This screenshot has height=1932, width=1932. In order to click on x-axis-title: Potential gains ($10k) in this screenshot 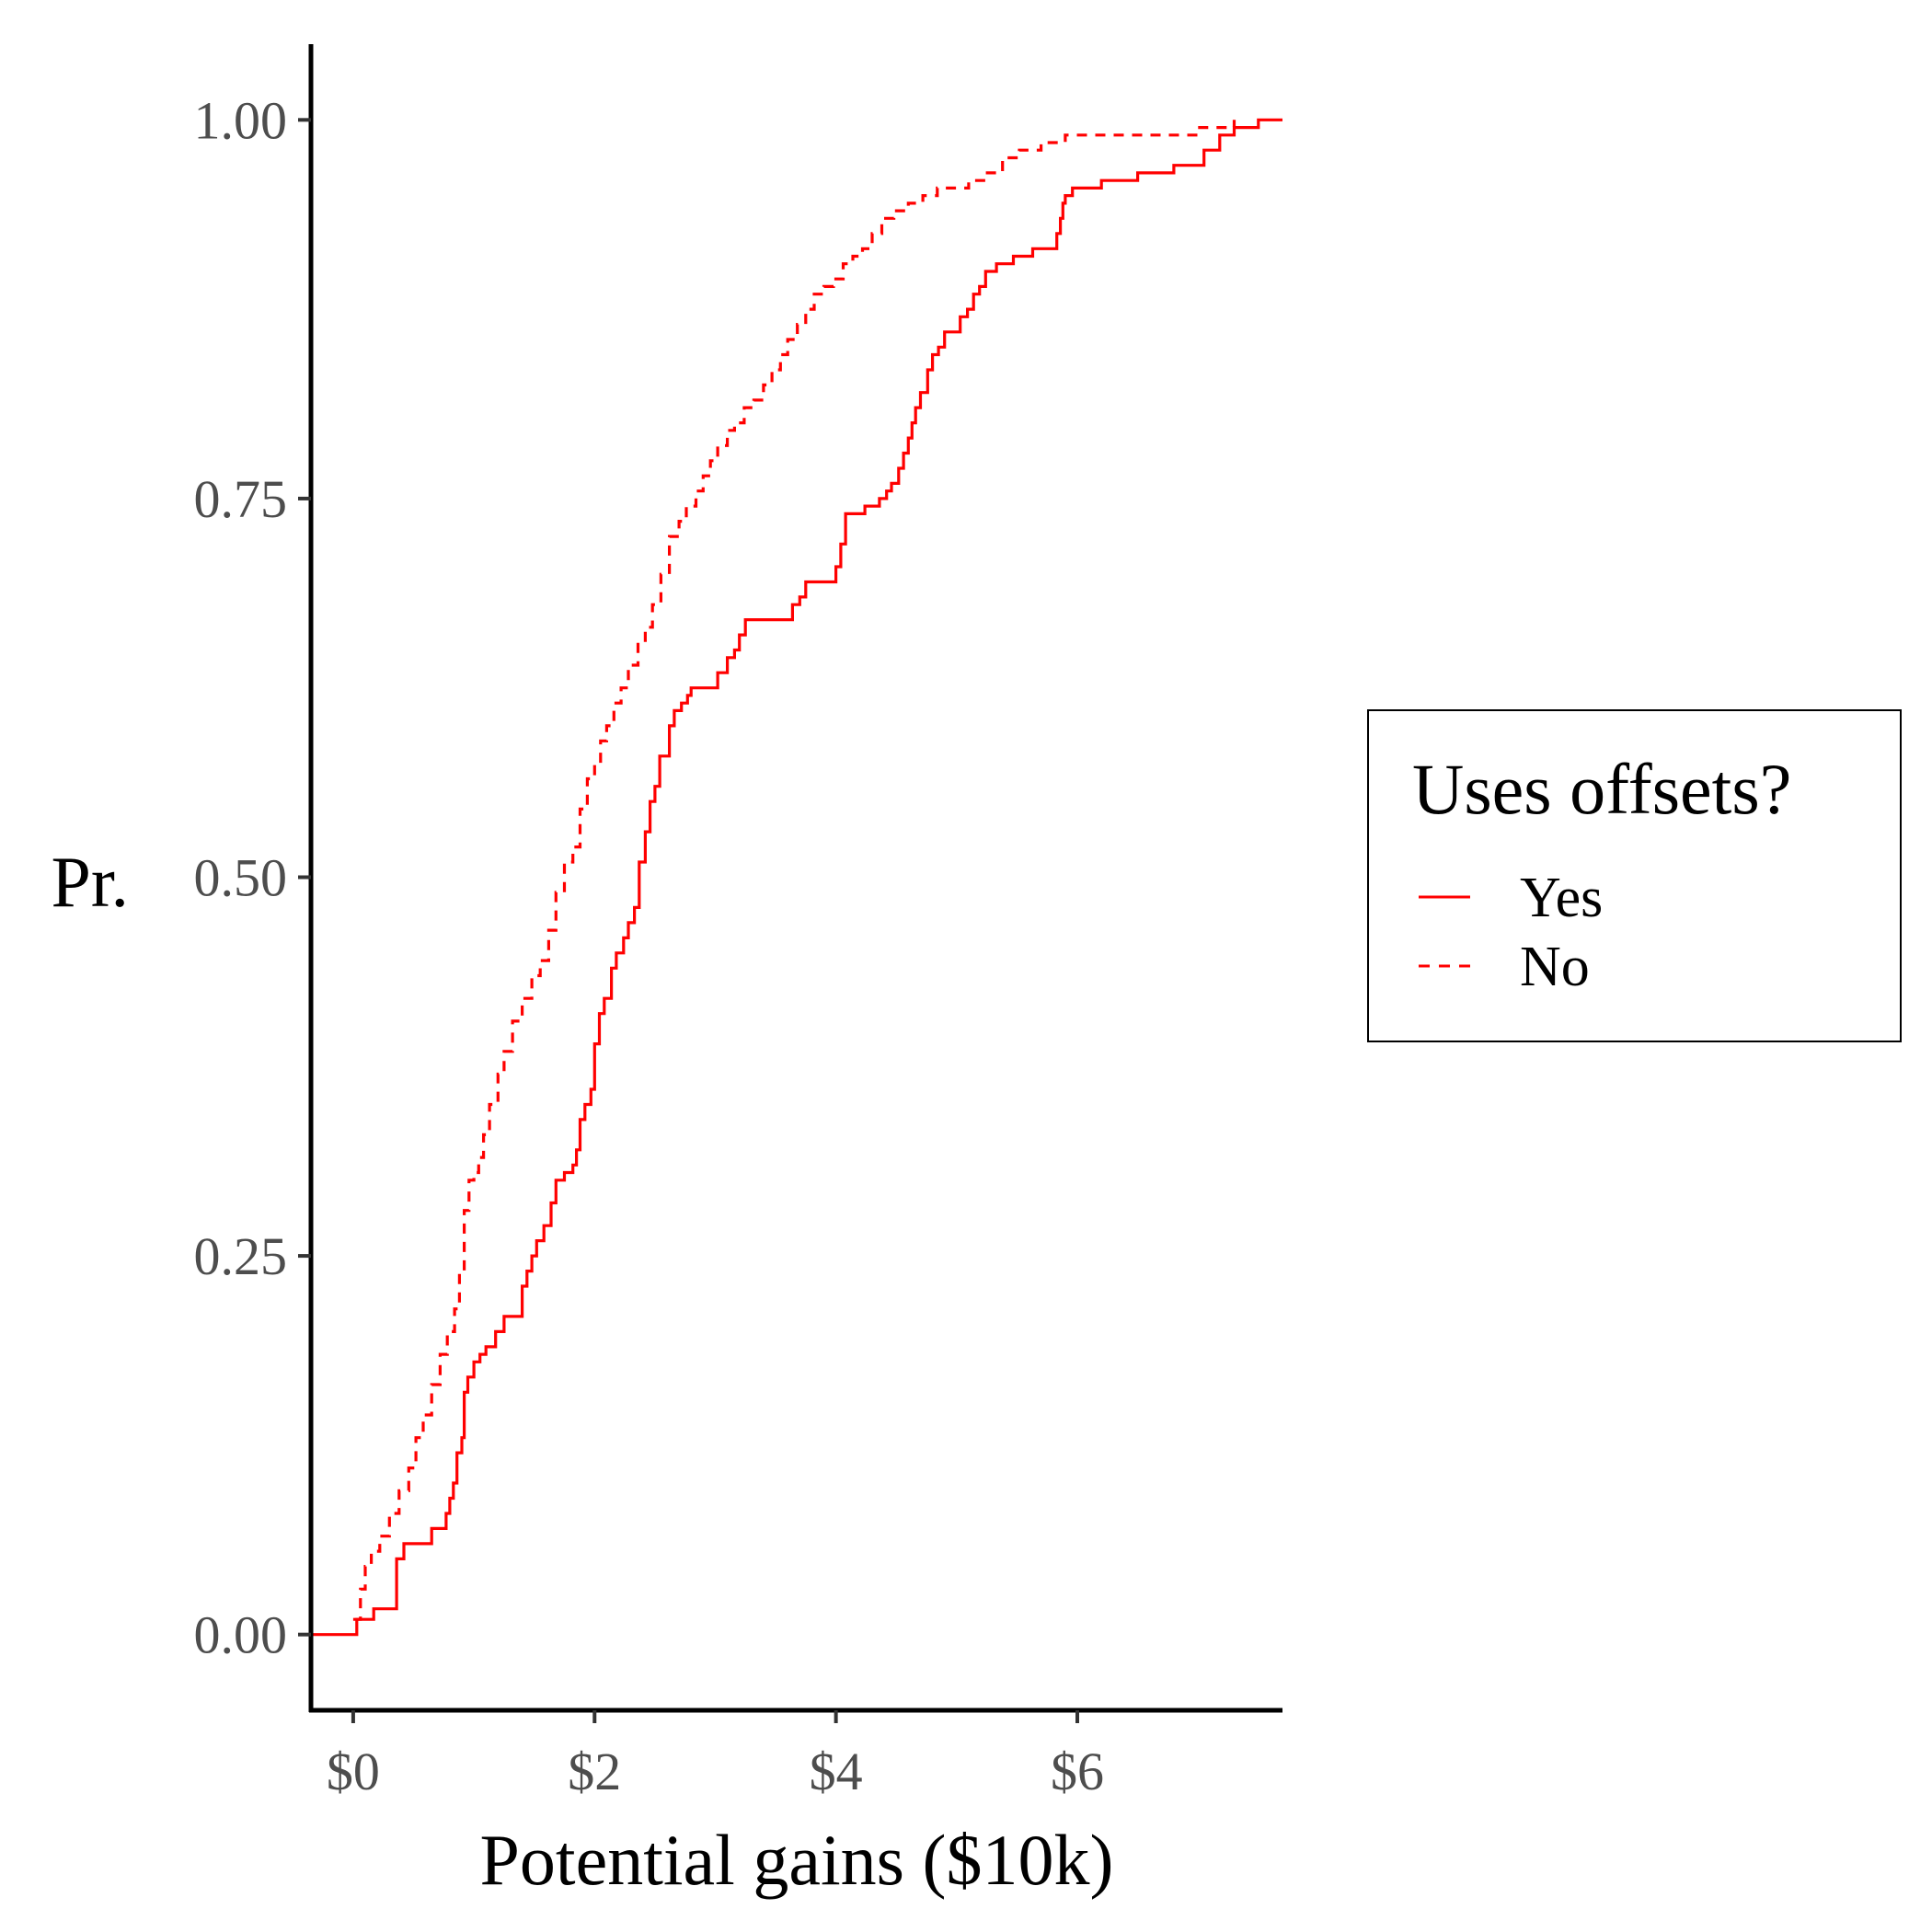, I will do `click(797, 1860)`.